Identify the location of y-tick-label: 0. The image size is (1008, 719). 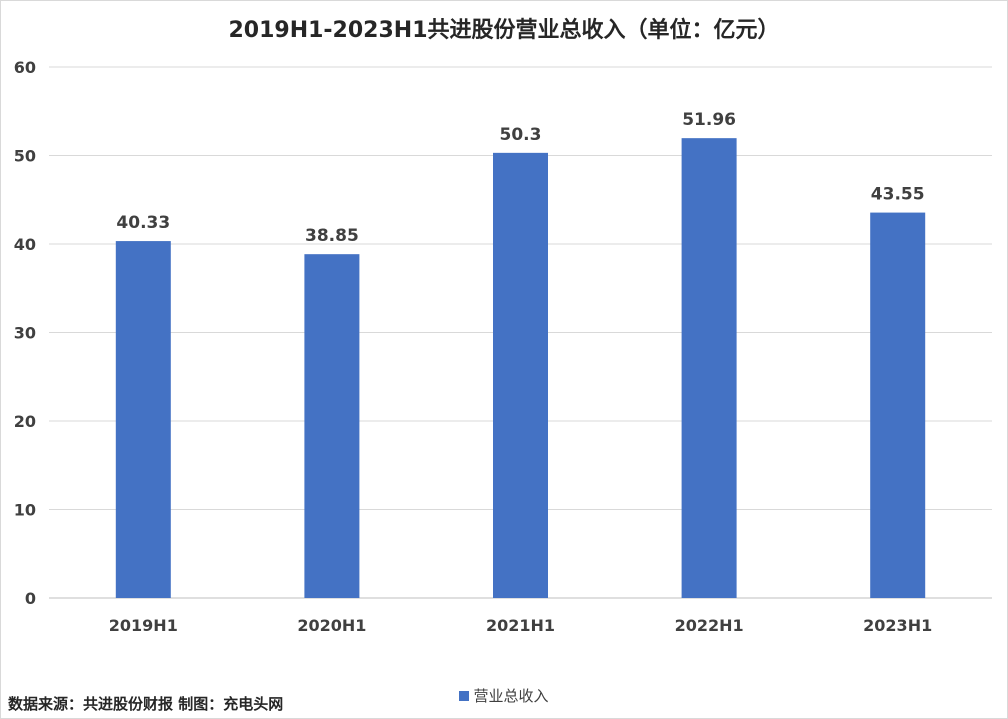
(30, 598).